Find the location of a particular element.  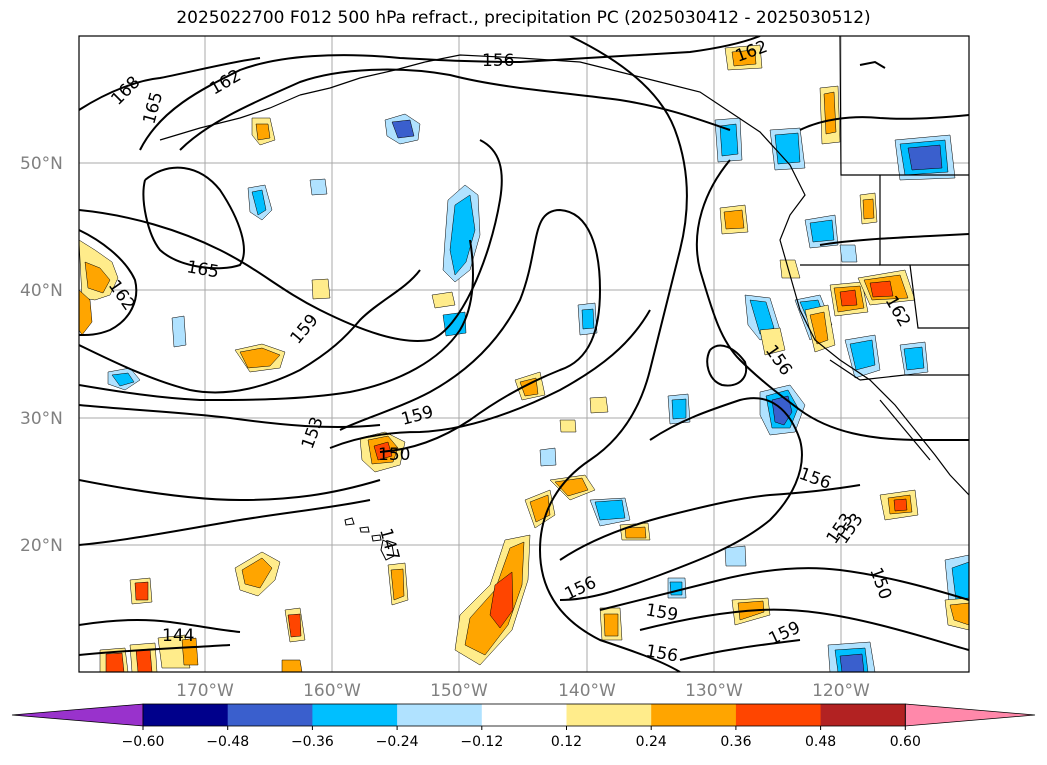

lat-label-50: 50°N is located at coordinates (41, 164).